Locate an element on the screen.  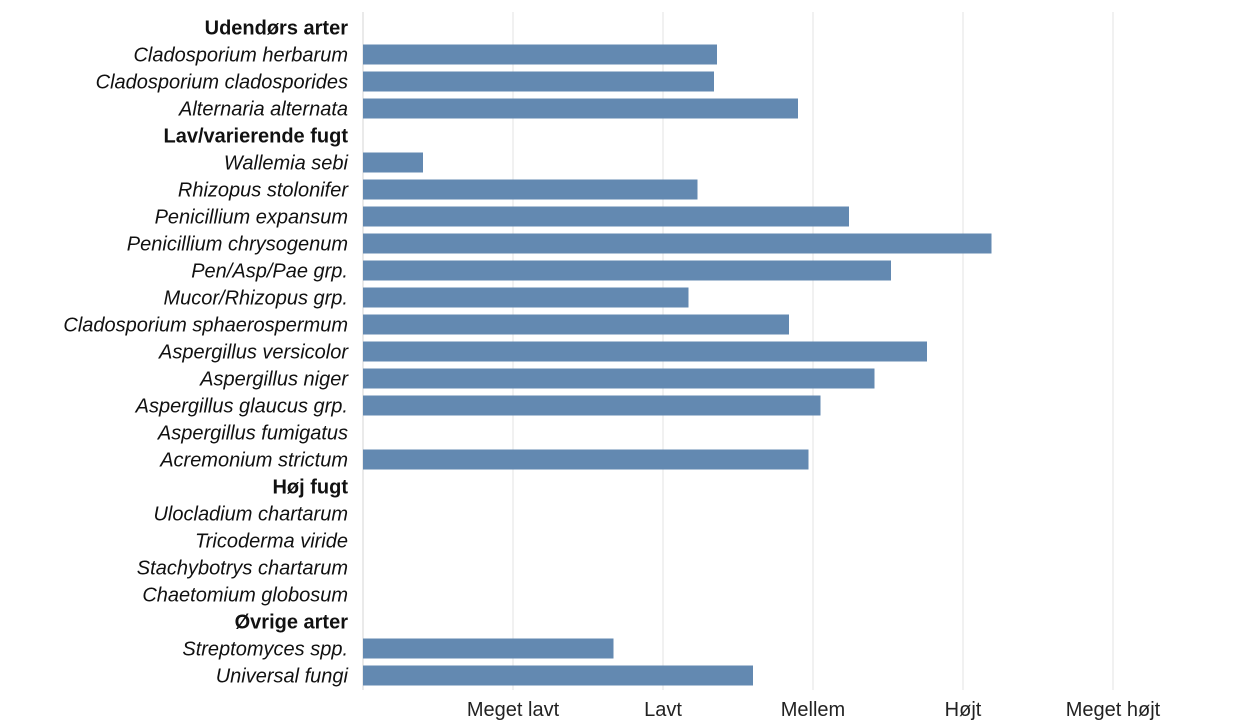
x-tick-label: Meget højt is located at coordinates (1113, 710).